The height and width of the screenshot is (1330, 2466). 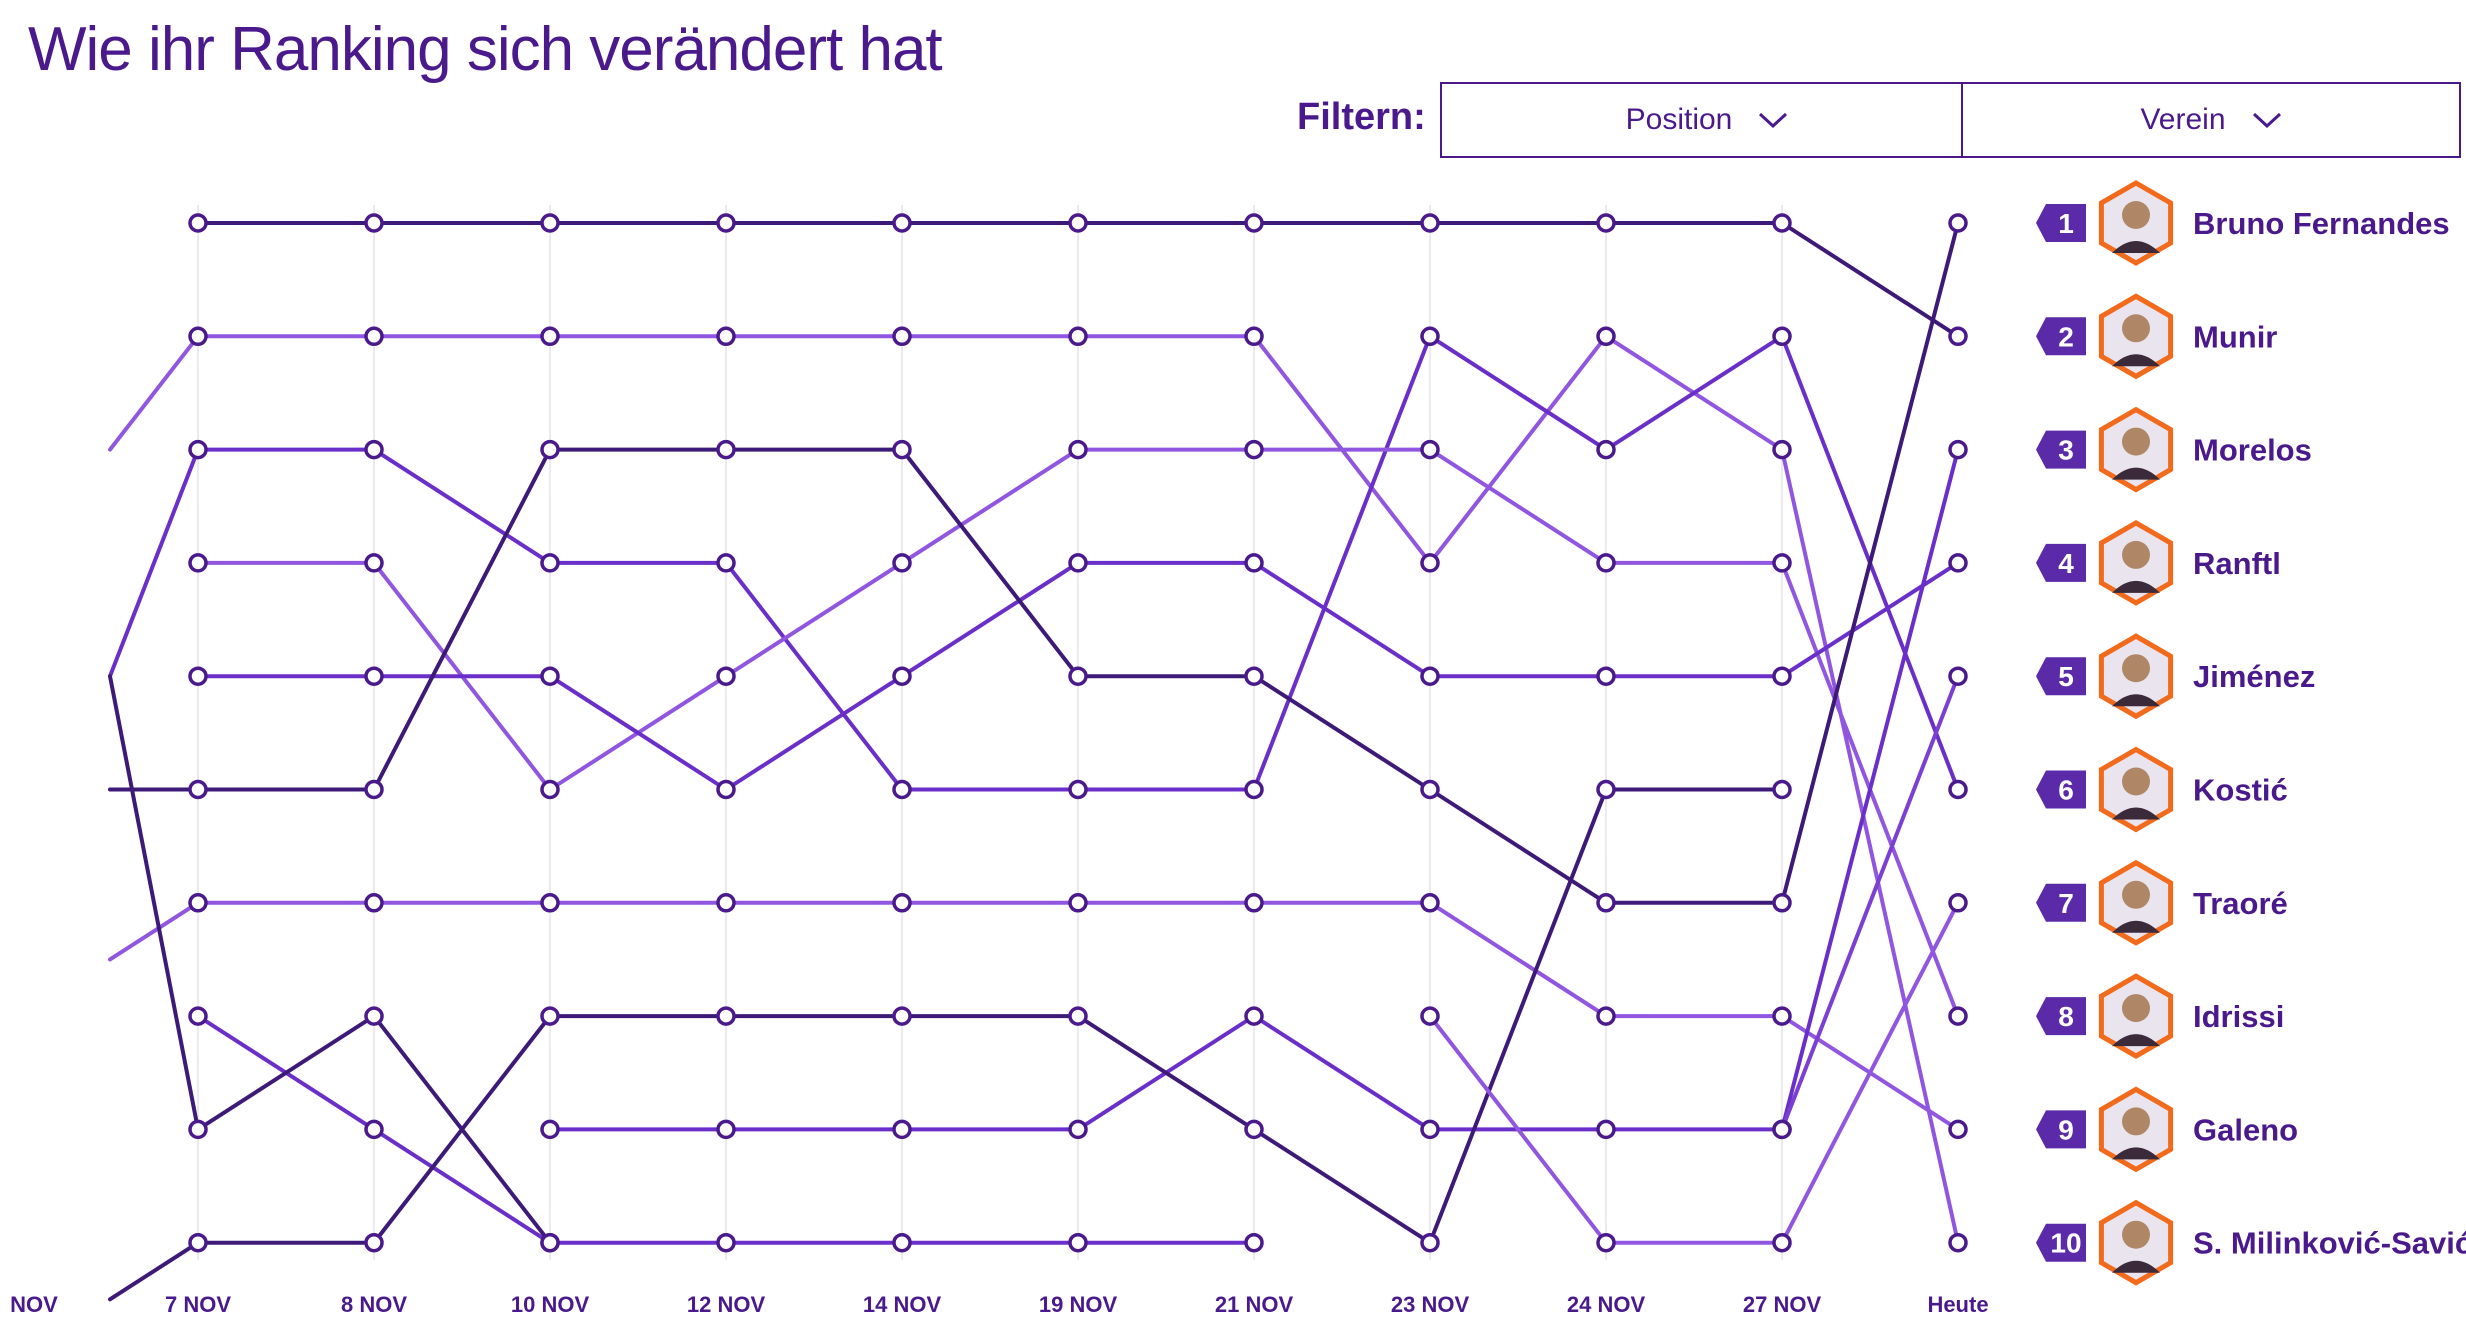 I want to click on player-name: Bruno Fernandes, so click(x=2321, y=223).